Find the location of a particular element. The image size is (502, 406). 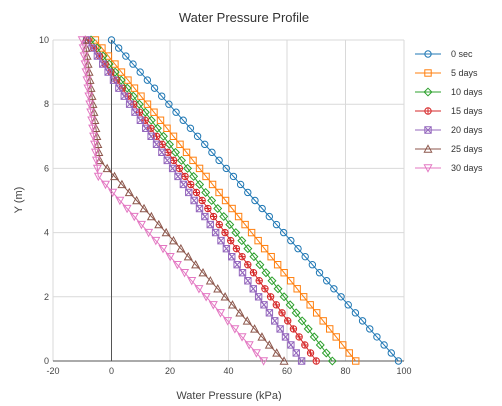

legend-label: 25 days is located at coordinates (467, 149).